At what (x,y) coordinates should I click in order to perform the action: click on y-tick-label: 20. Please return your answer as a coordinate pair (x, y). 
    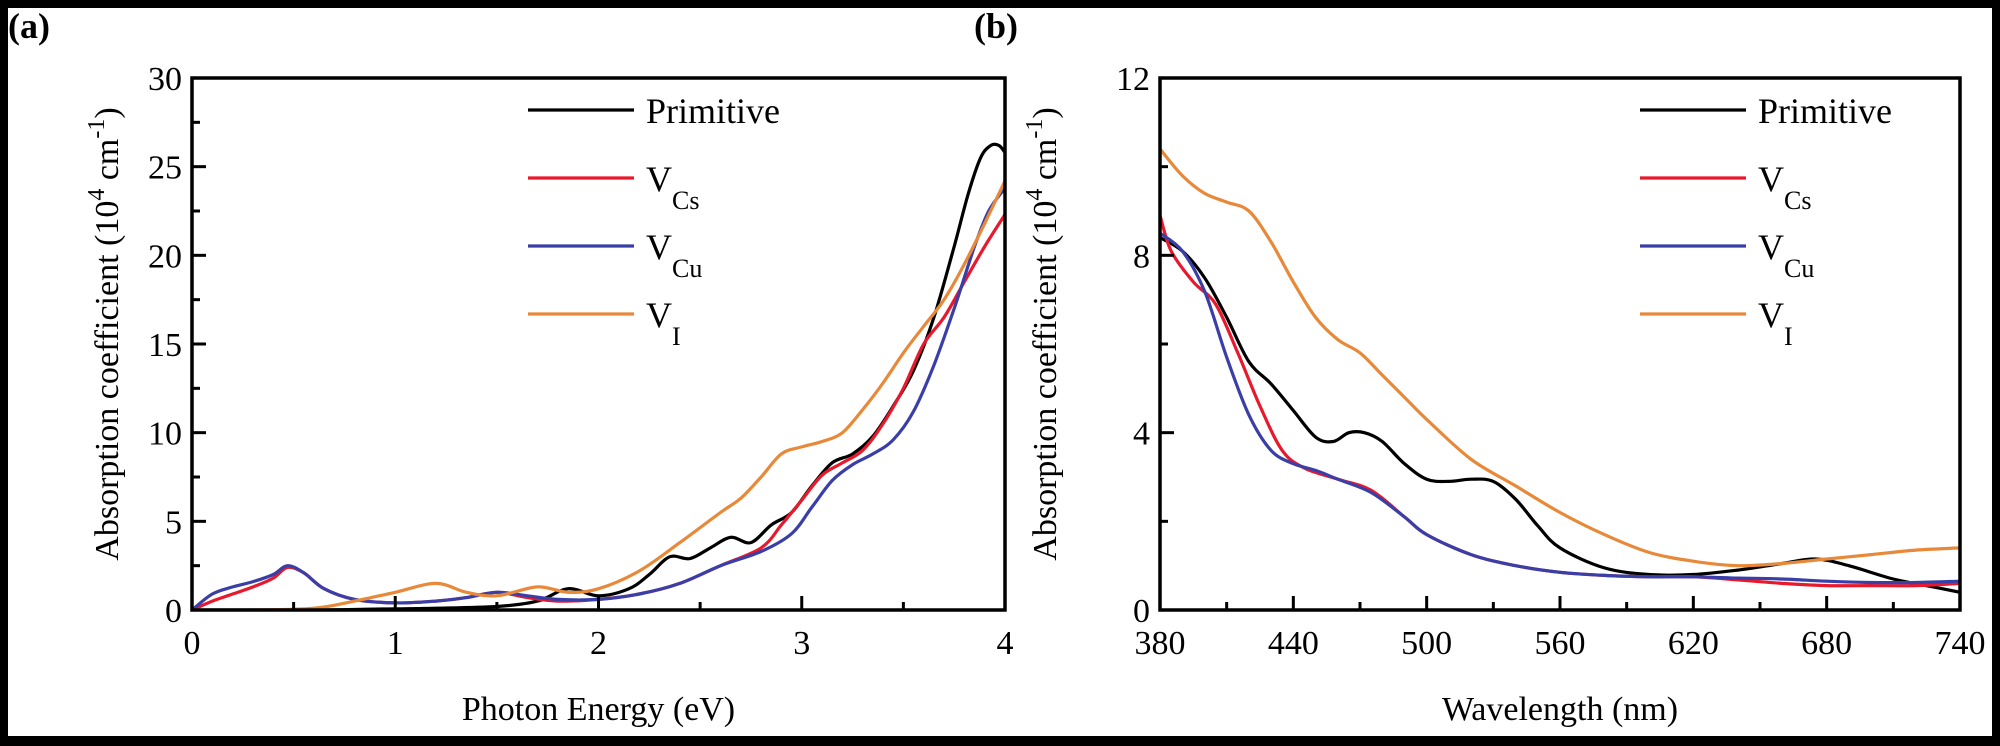
    Looking at the image, I should click on (165, 256).